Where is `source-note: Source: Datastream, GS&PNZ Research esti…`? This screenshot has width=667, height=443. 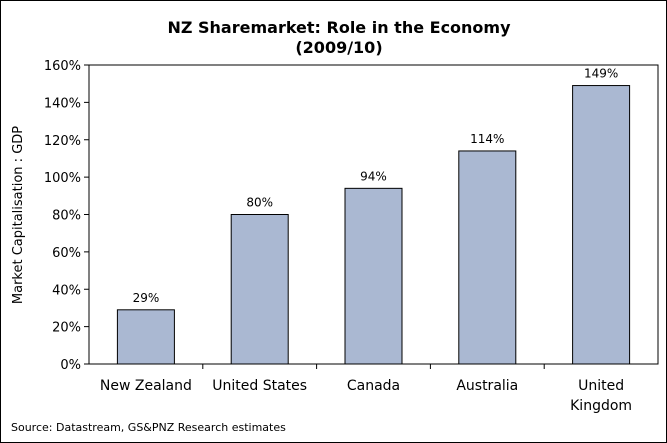
source-note: Source: Datastream, GS&PNZ Research esti… is located at coordinates (148, 427).